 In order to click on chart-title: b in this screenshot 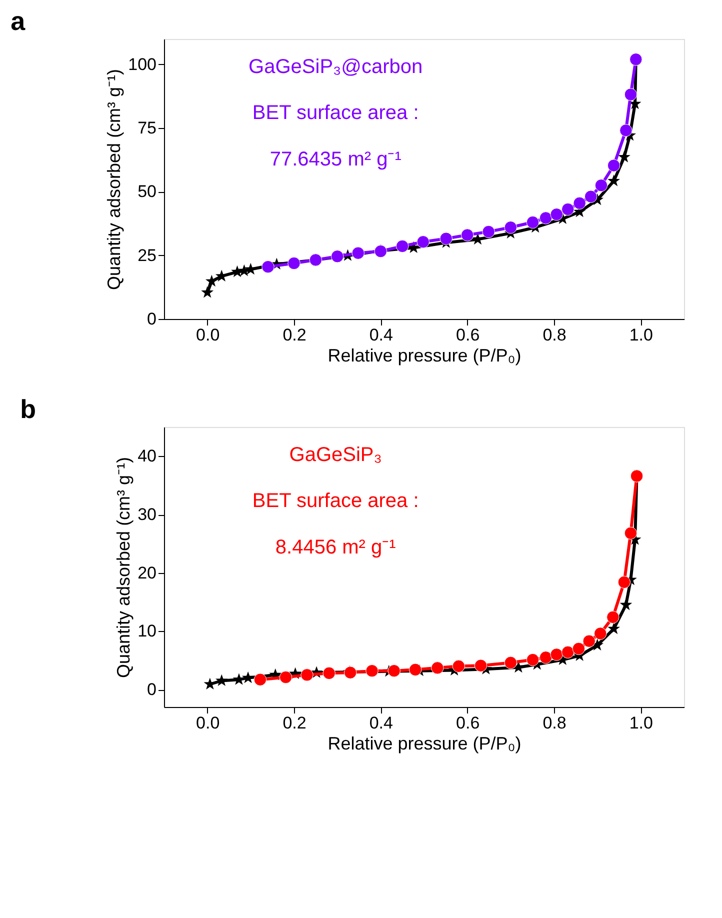, I will do `click(28, 409)`.